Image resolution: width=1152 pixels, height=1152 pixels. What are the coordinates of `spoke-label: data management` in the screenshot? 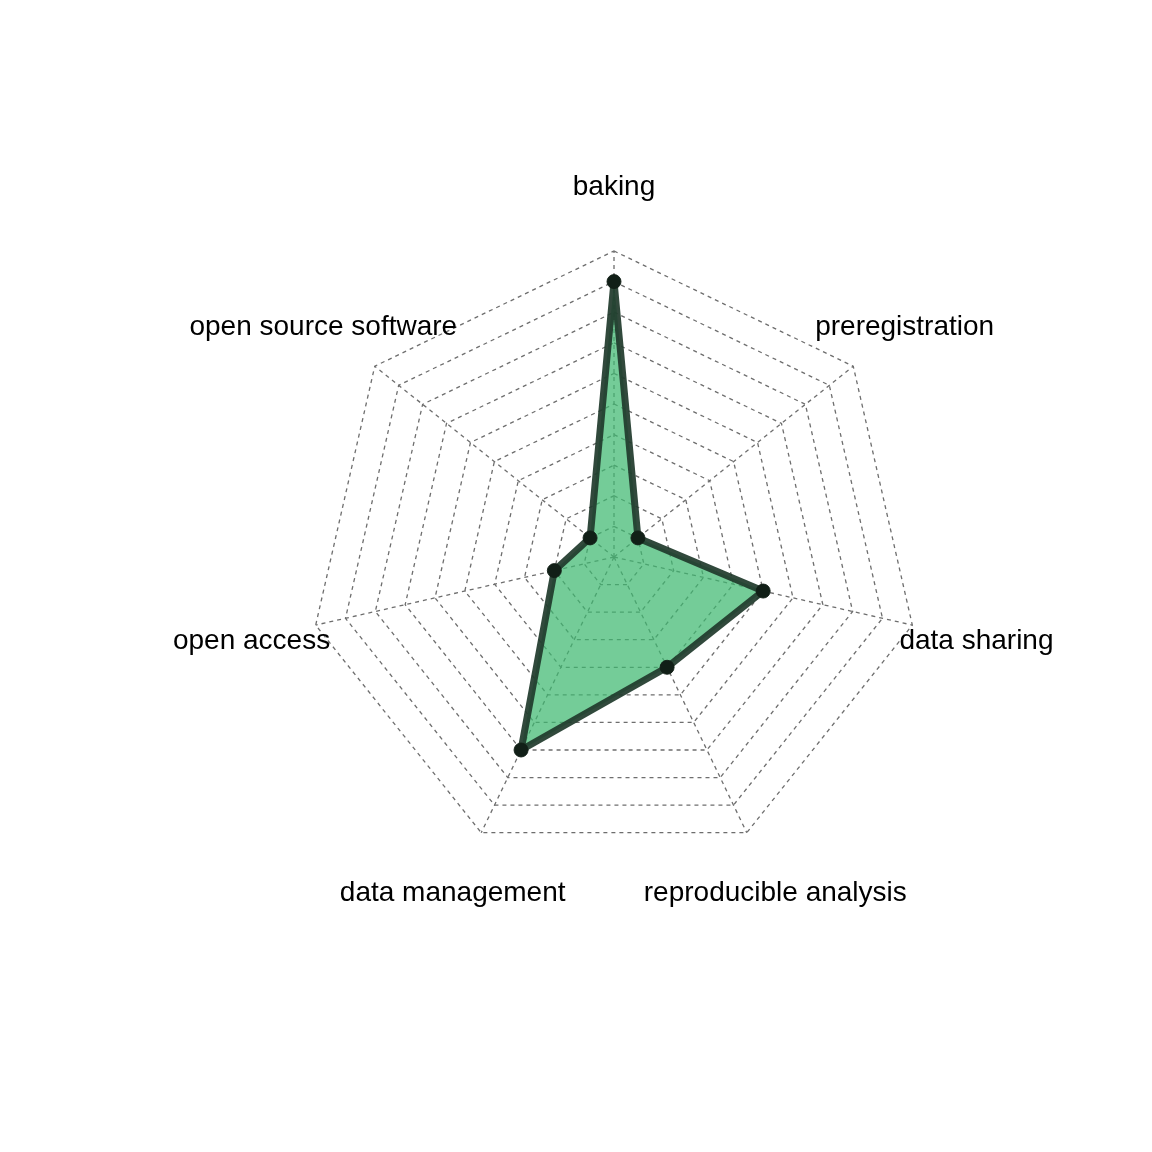 It's located at (452, 892).